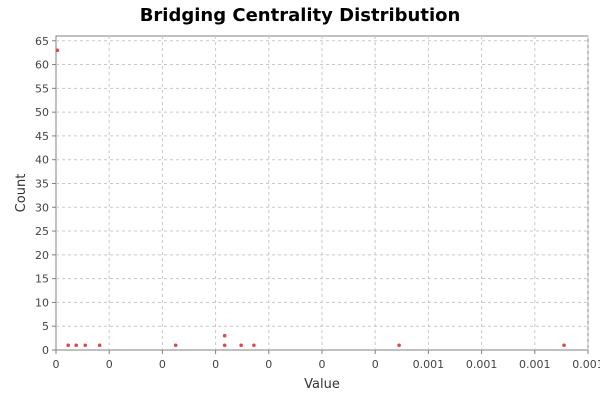  Describe the element at coordinates (42, 112) in the screenshot. I see `y-tick-label: 50` at that location.